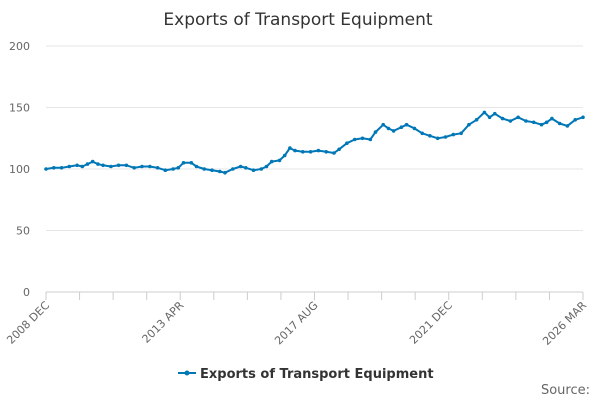 The height and width of the screenshot is (400, 600). Describe the element at coordinates (296, 323) in the screenshot. I see `x-tick-label: 2017 AUG` at that location.